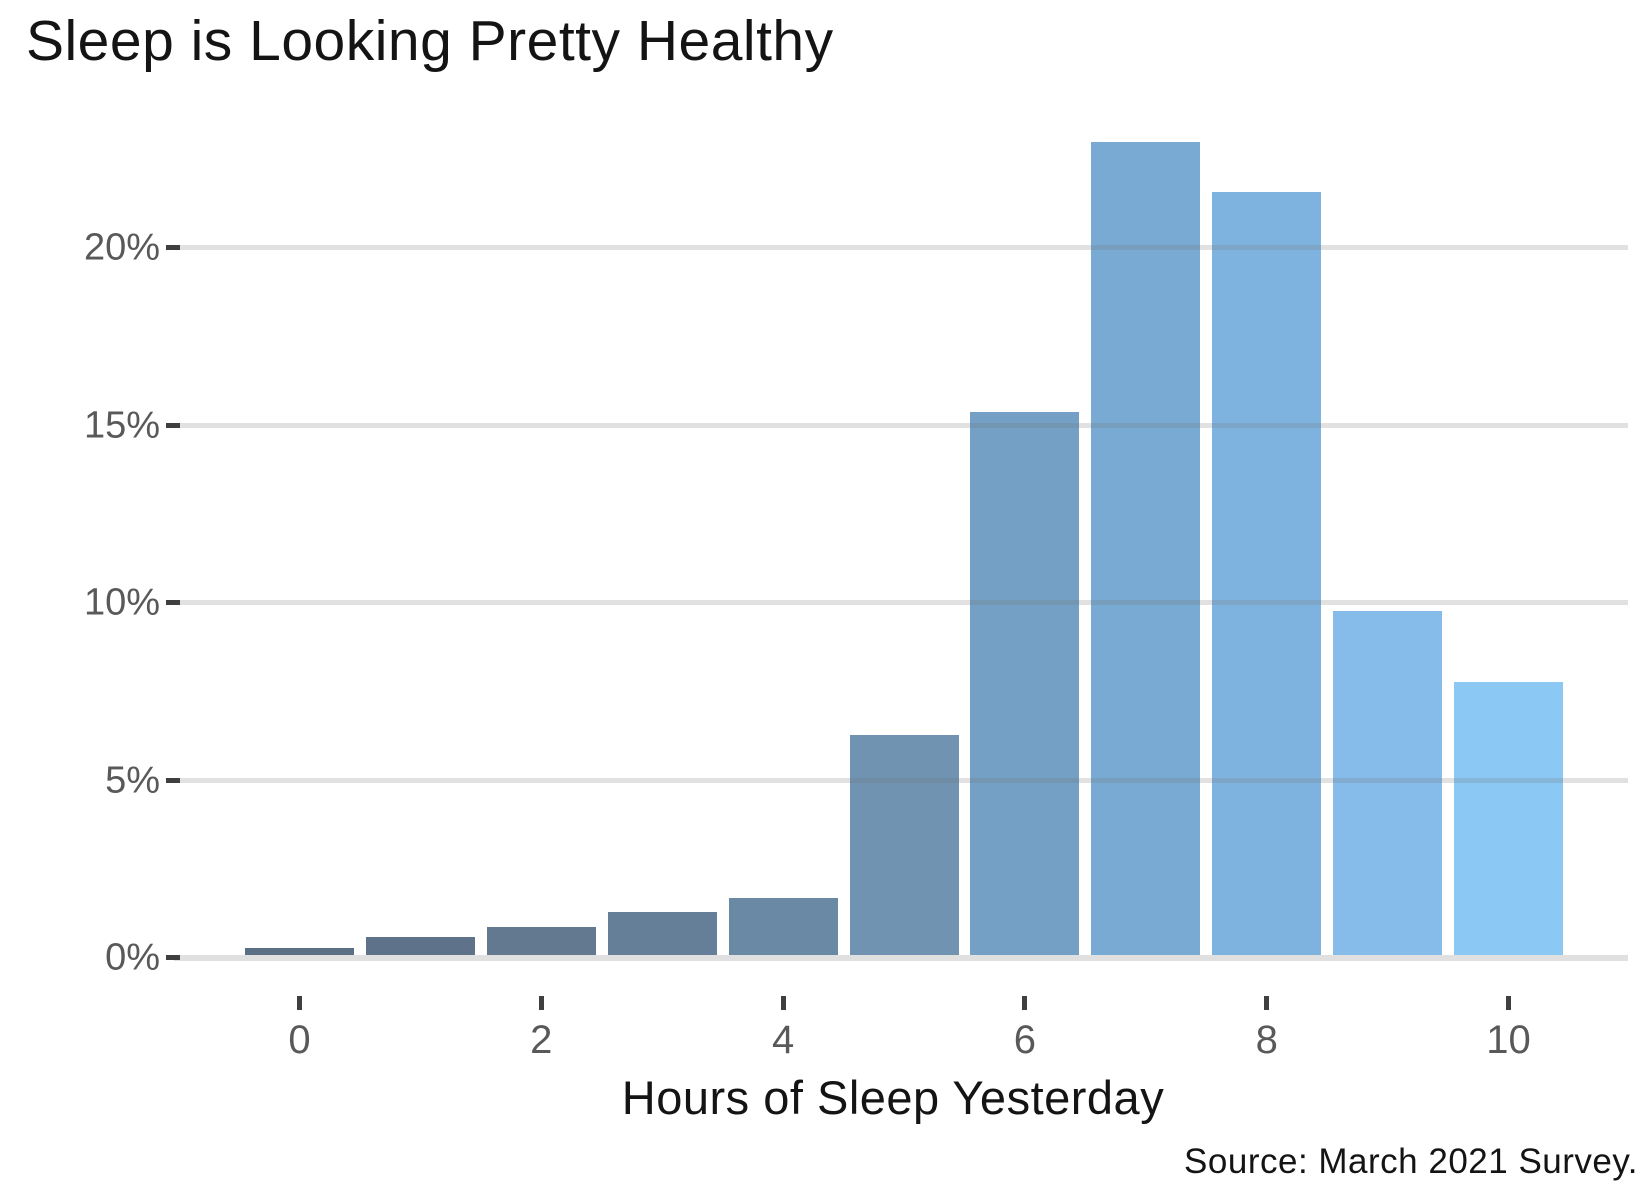 Image resolution: width=1650 pixels, height=1200 pixels. Describe the element at coordinates (132, 780) in the screenshot. I see `y-tick-label: 5%` at that location.